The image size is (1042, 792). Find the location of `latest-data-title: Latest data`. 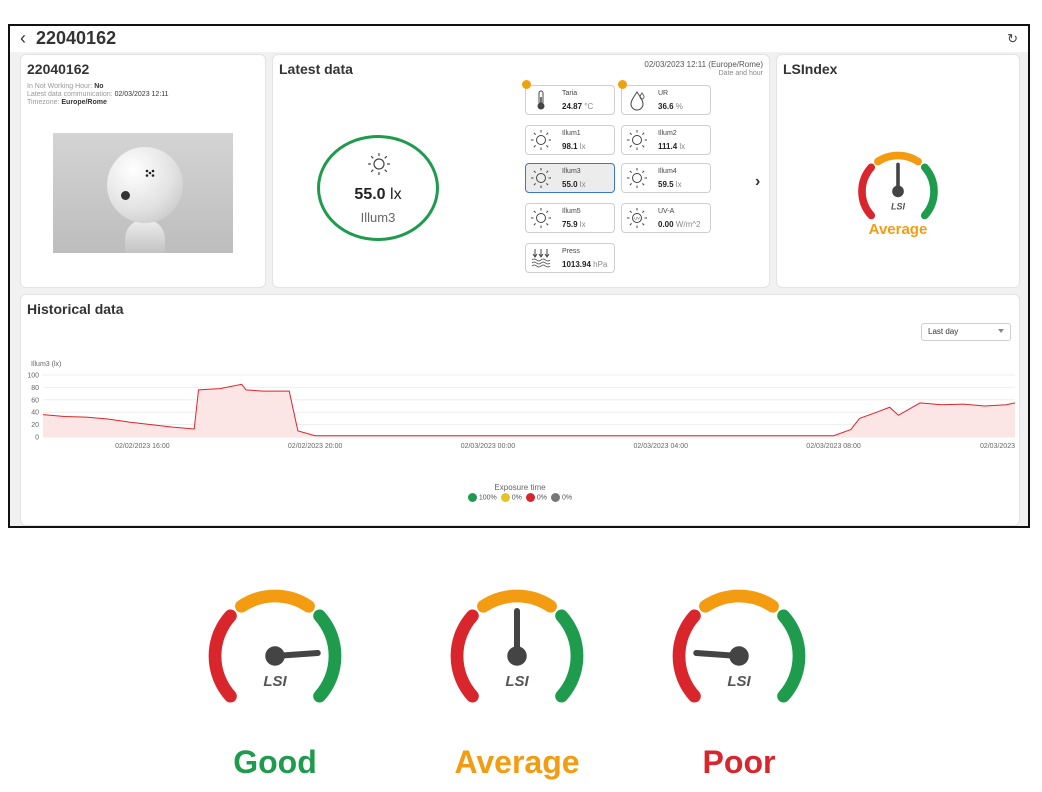

latest-data-title: Latest data is located at coordinates (316, 69).